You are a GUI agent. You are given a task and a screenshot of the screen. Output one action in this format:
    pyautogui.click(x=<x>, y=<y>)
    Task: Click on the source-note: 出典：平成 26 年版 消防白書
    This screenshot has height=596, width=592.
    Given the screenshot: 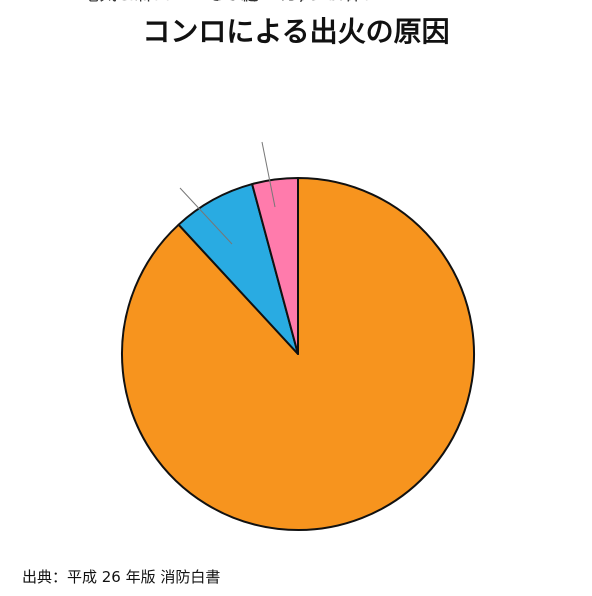 What is the action you would take?
    pyautogui.click(x=121, y=577)
    